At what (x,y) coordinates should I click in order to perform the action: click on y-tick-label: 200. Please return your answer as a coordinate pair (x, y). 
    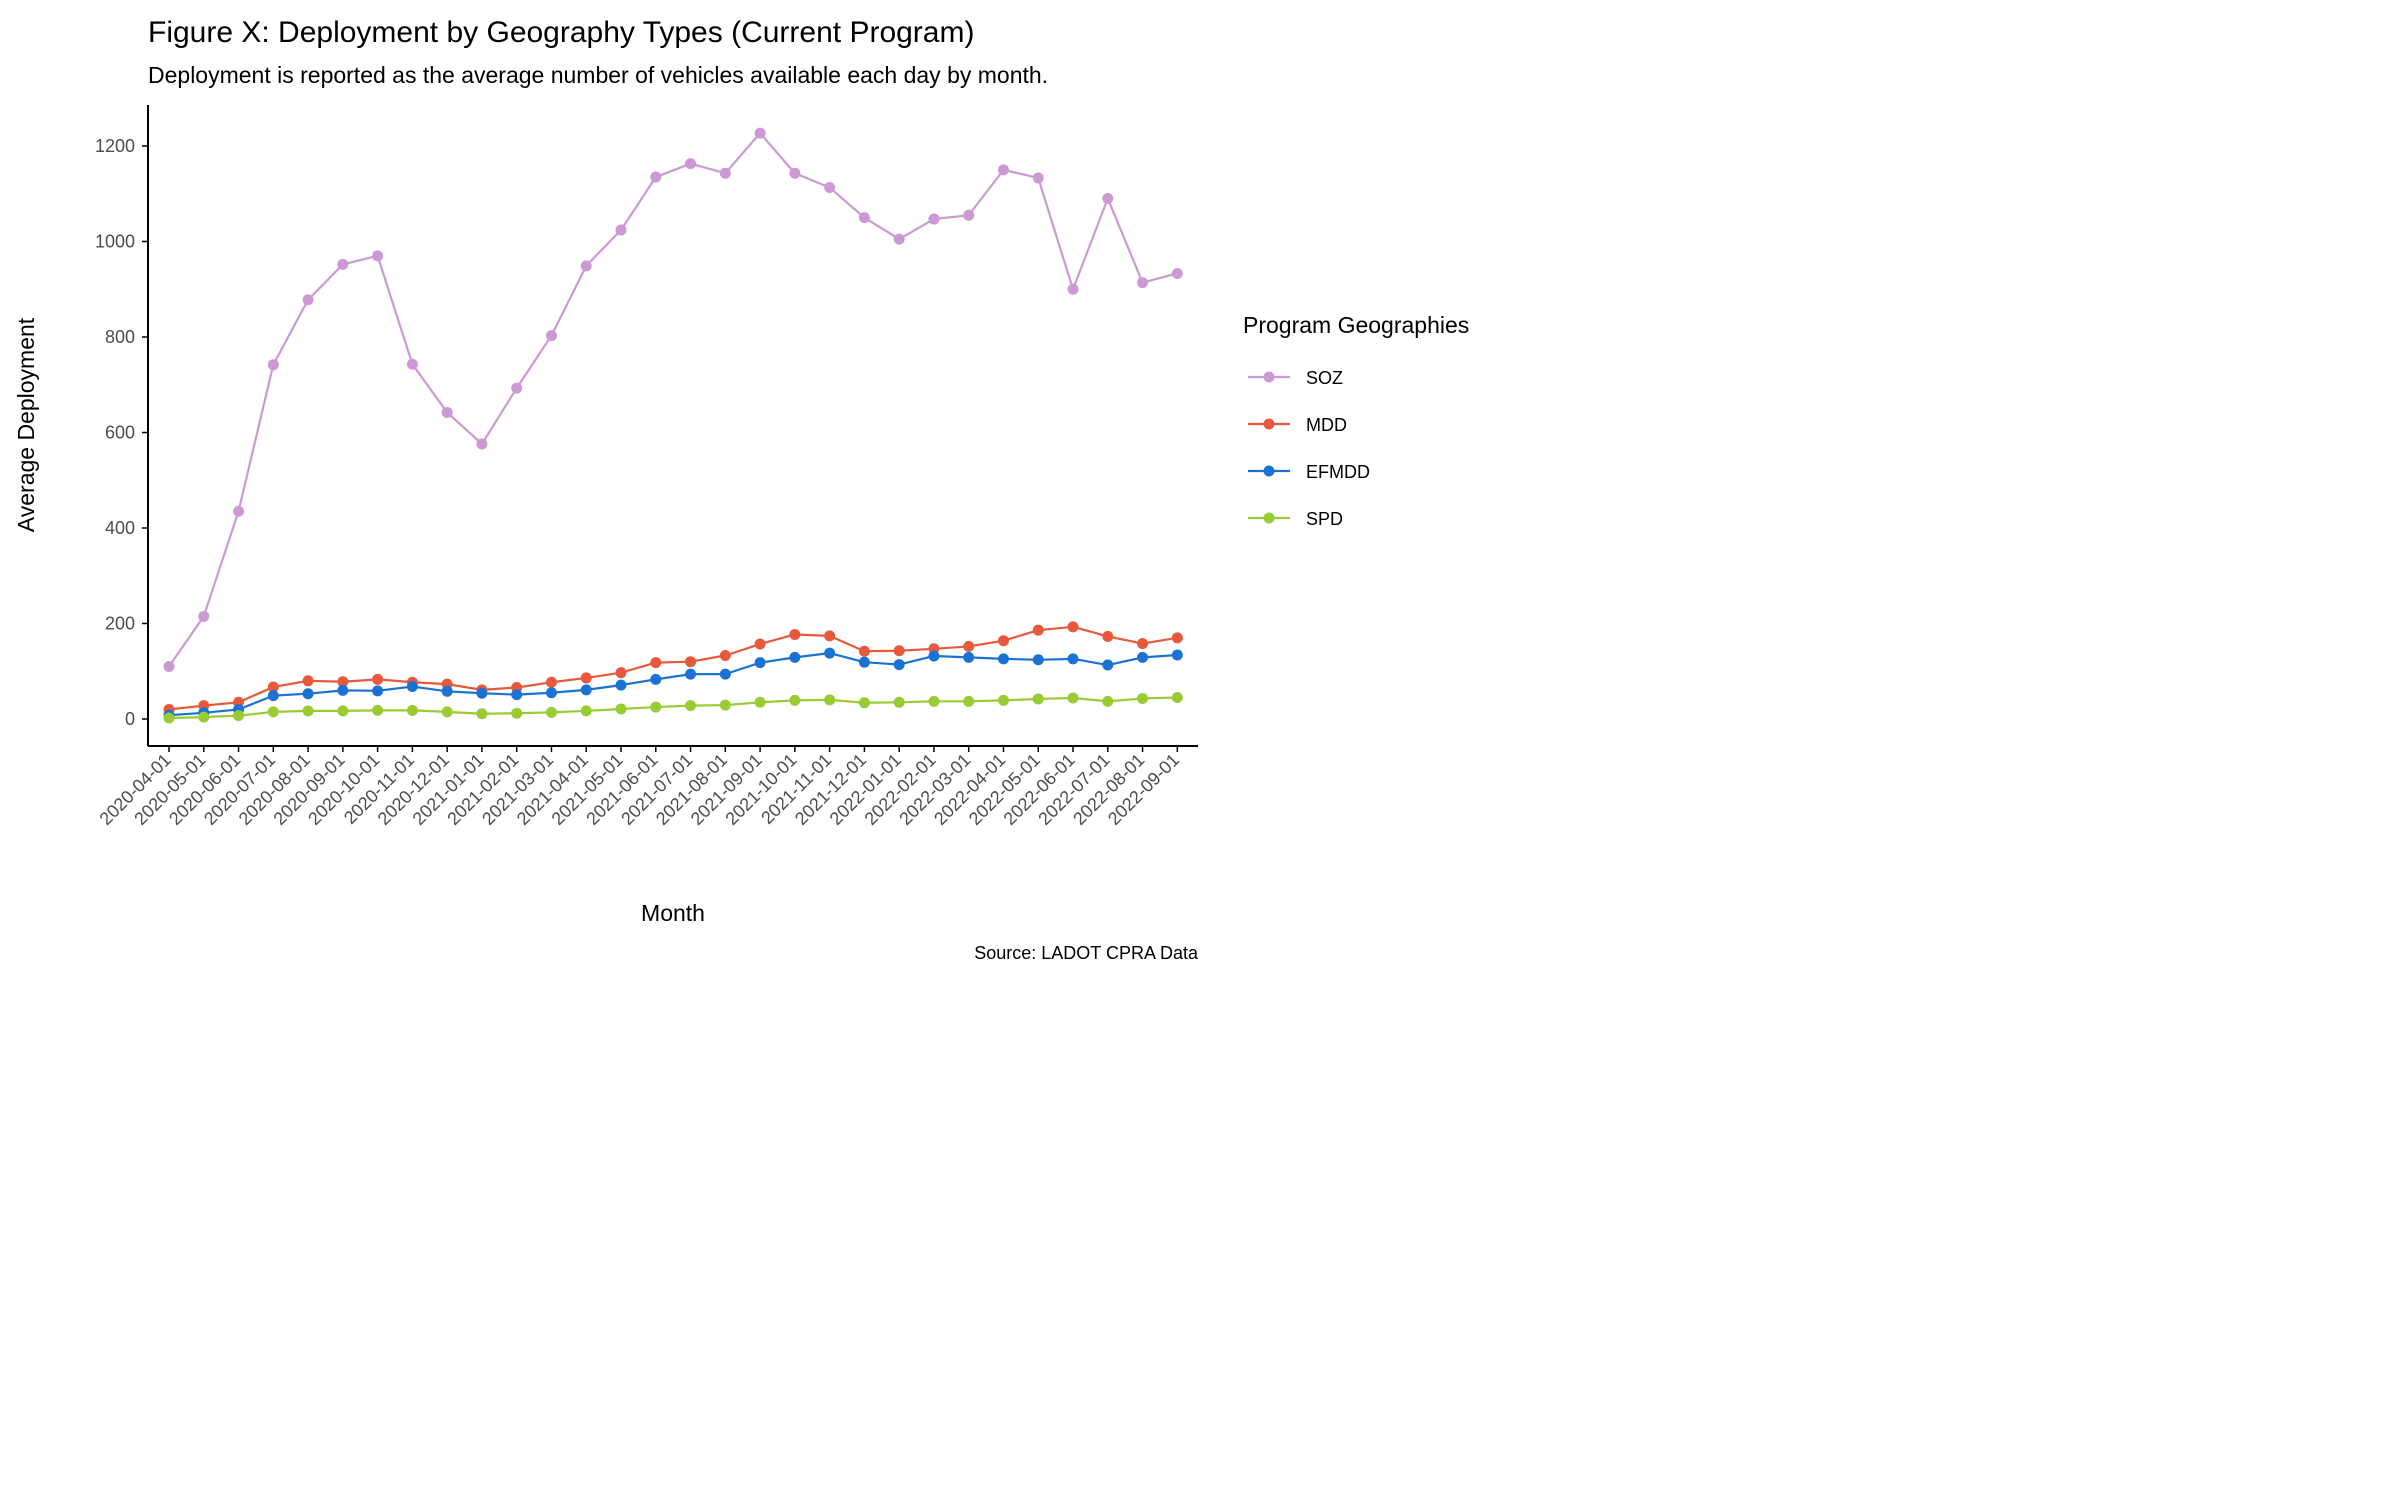
    Looking at the image, I should click on (120, 624).